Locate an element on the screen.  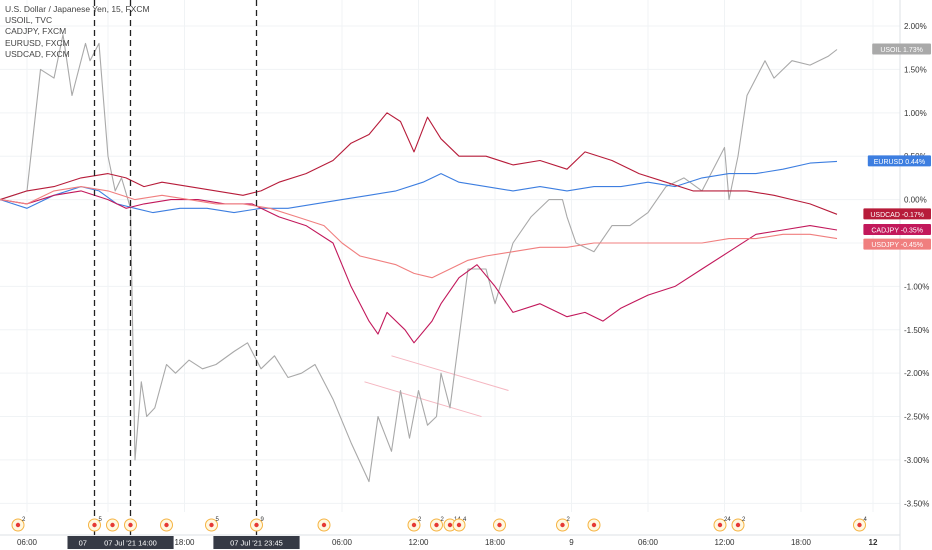
price-label-usoil: USOIL 1.73% is located at coordinates (901, 50).